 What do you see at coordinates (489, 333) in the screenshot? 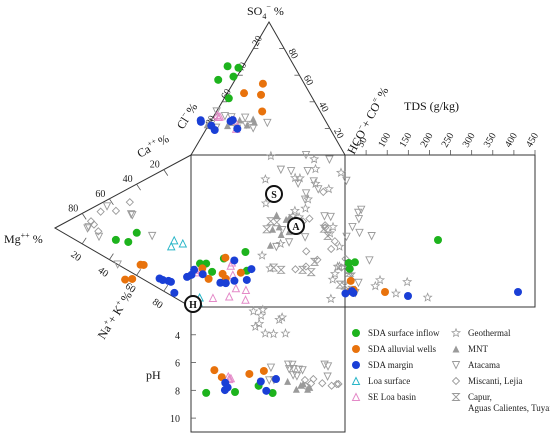
I see `legend-label: Geothermal` at bounding box center [489, 333].